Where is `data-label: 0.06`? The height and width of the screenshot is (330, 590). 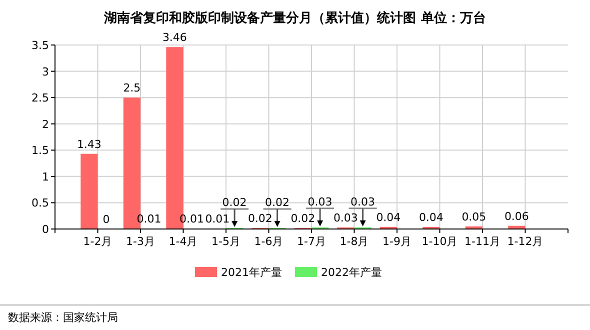 data-label: 0.06 is located at coordinates (516, 216).